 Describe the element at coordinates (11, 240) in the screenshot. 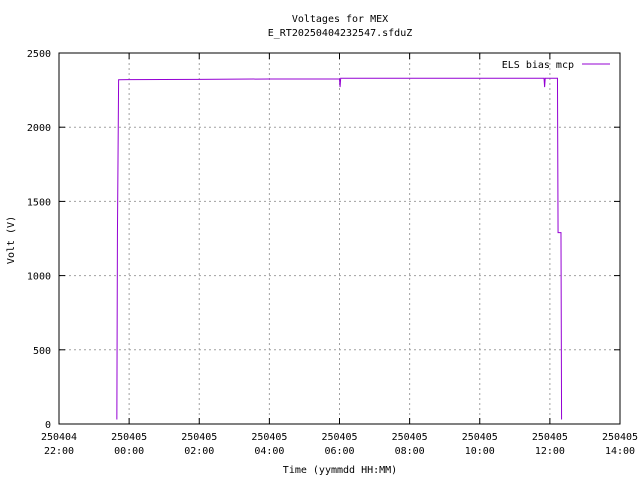

I see `y-axis-label: Volt (V)` at that location.